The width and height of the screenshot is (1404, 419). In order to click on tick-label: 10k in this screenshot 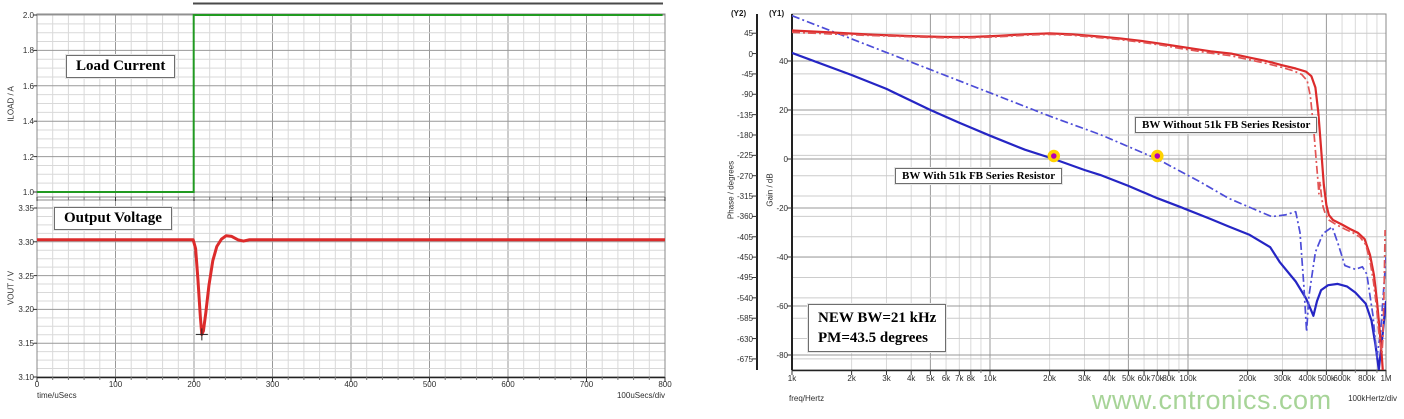, I will do `click(990, 378)`.